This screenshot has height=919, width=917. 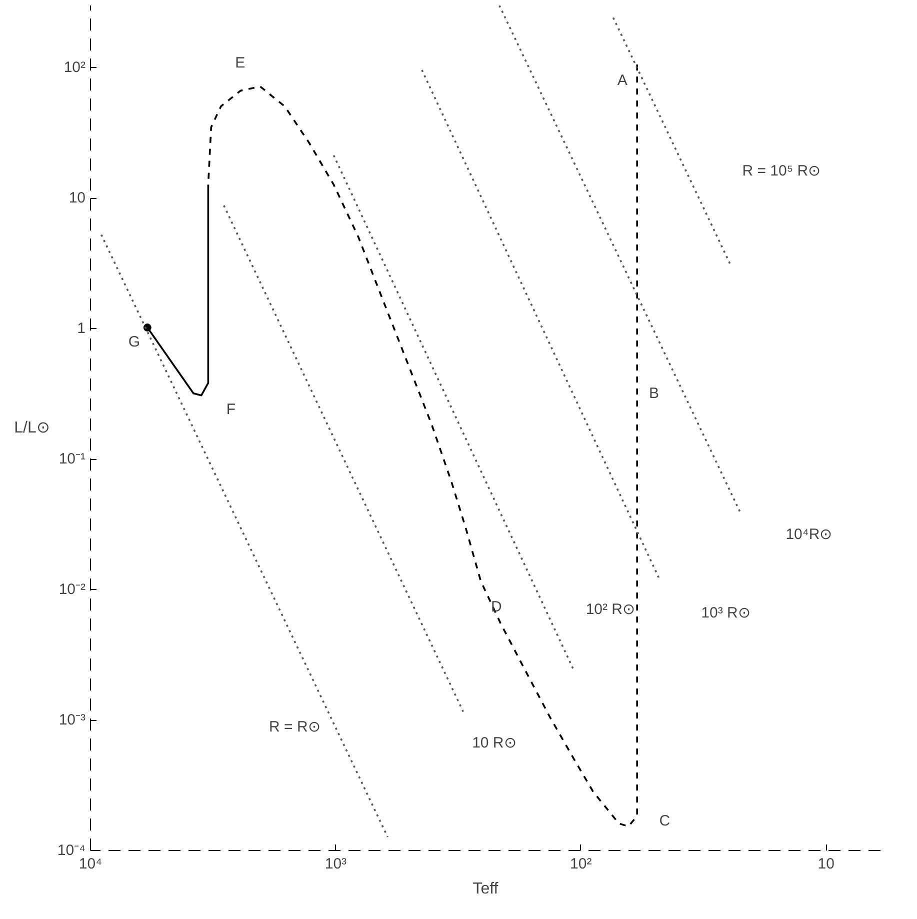 I want to click on annotation: 10² R⊙, so click(x=611, y=609).